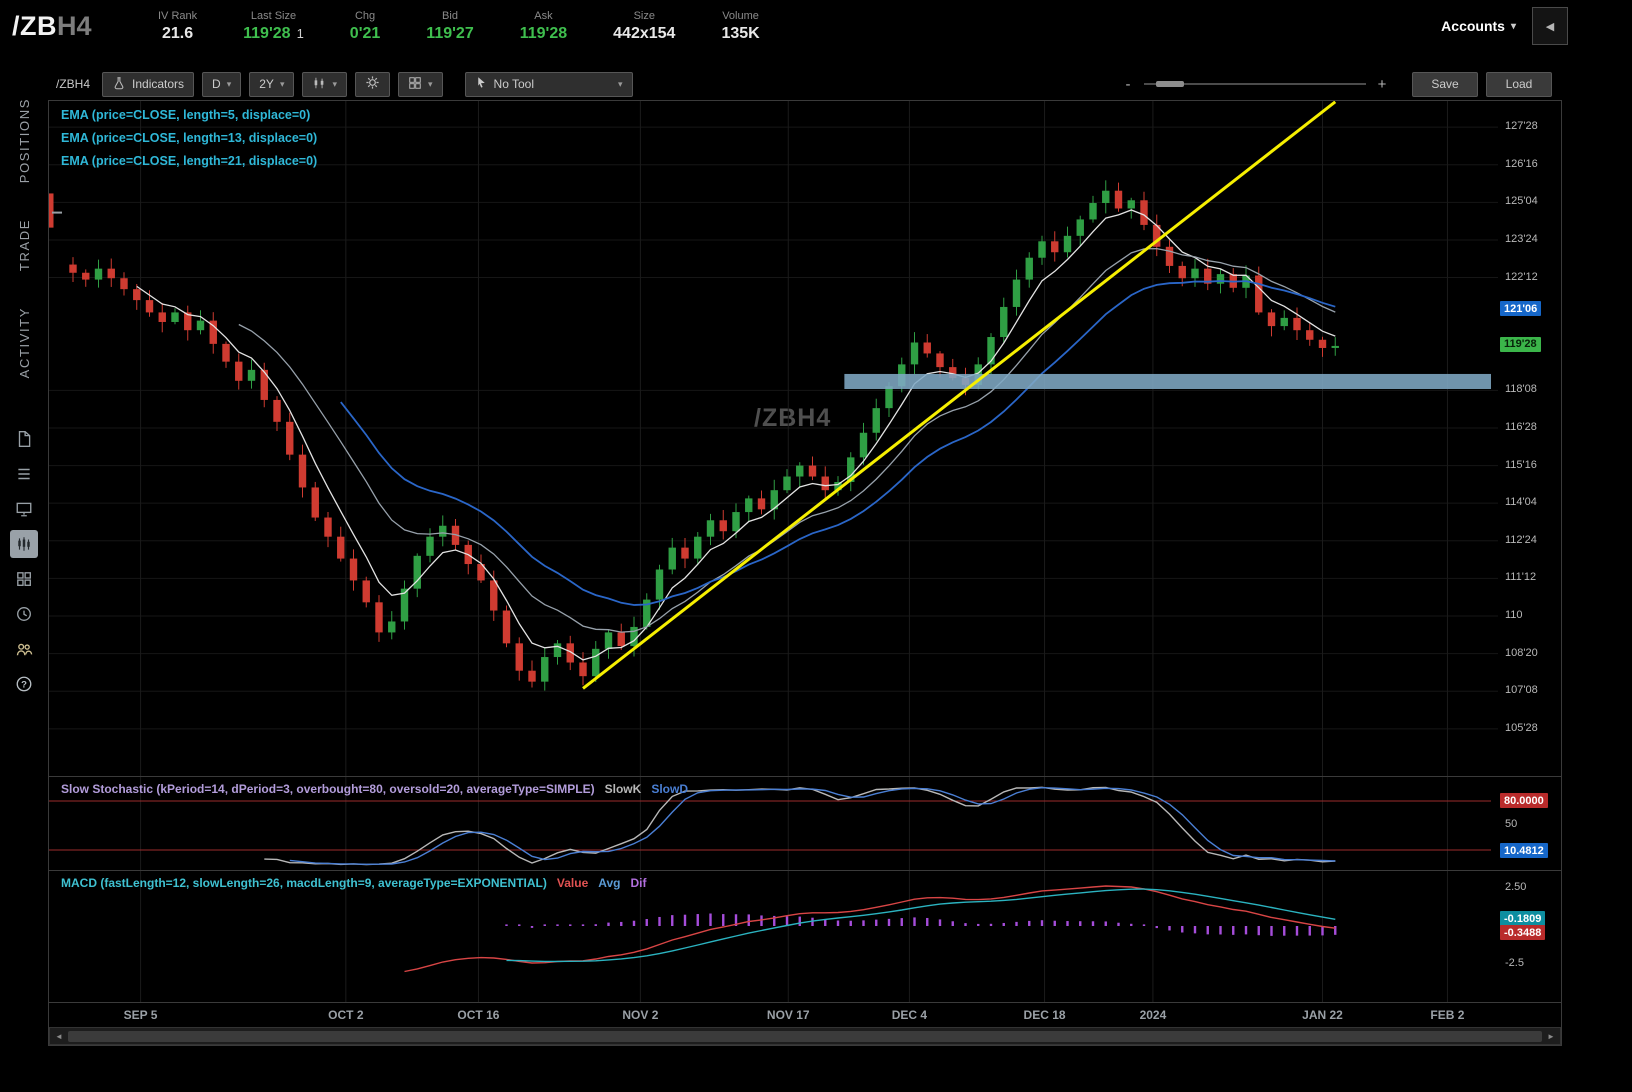 Image resolution: width=1632 pixels, height=1092 pixels. I want to click on candlestick-style-icon, so click(319, 84).